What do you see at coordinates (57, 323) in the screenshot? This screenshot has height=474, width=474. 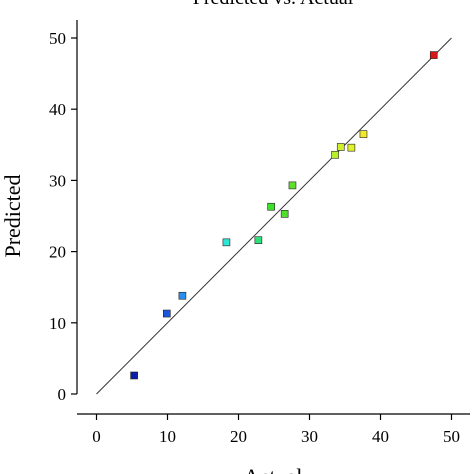 I see `y-tick-label: 10` at bounding box center [57, 323].